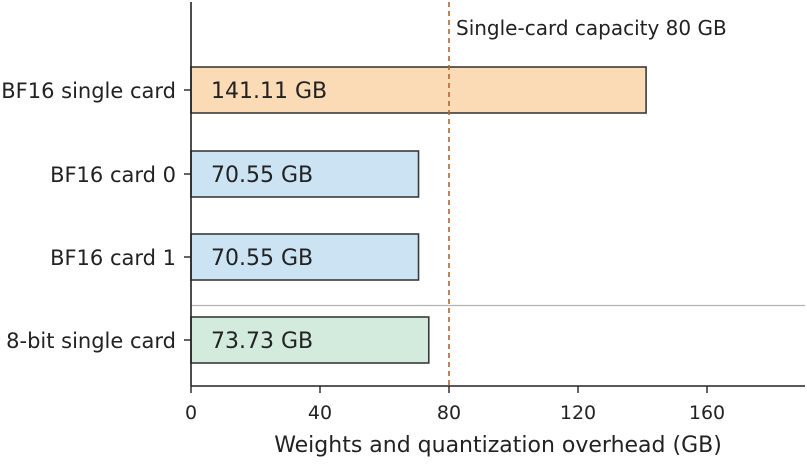 The height and width of the screenshot is (464, 807). Describe the element at coordinates (707, 413) in the screenshot. I see `x-tick-label-4: 160` at that location.